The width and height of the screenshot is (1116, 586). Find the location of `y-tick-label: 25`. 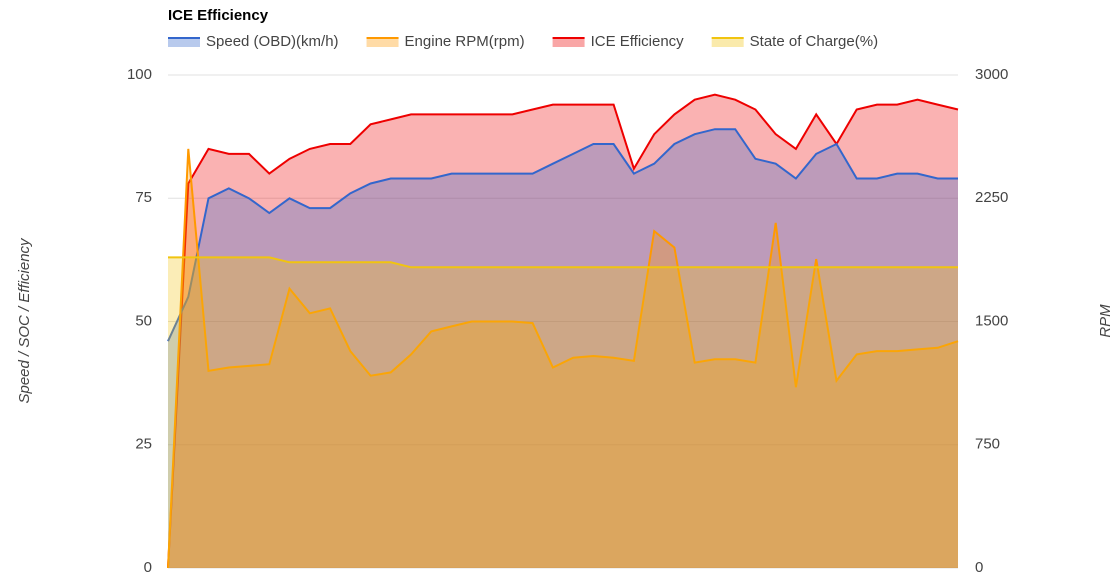

y-tick-label: 25 is located at coordinates (143, 444).